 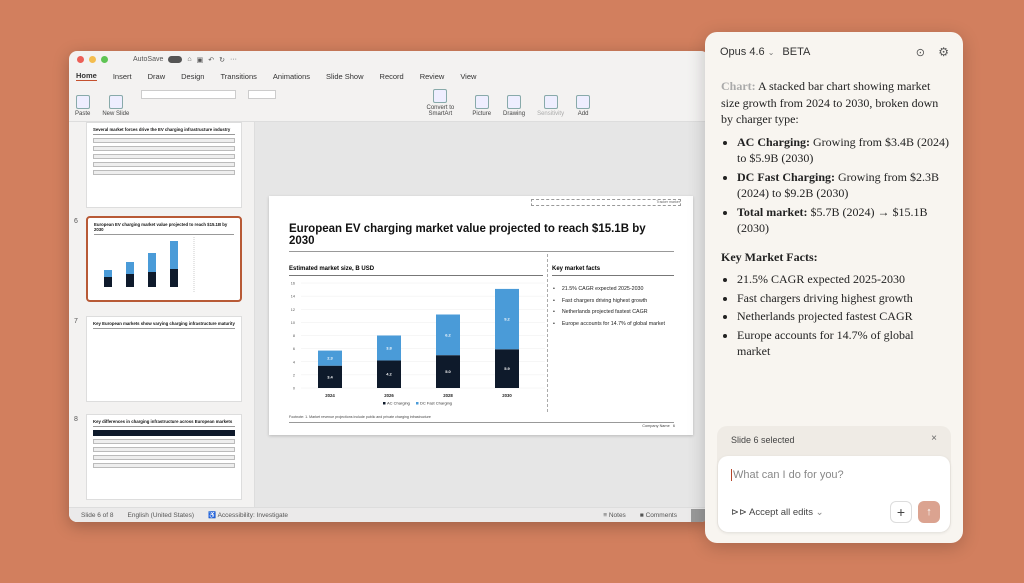 What do you see at coordinates (291, 76) in the screenshot?
I see `tab-animations: Animations` at bounding box center [291, 76].